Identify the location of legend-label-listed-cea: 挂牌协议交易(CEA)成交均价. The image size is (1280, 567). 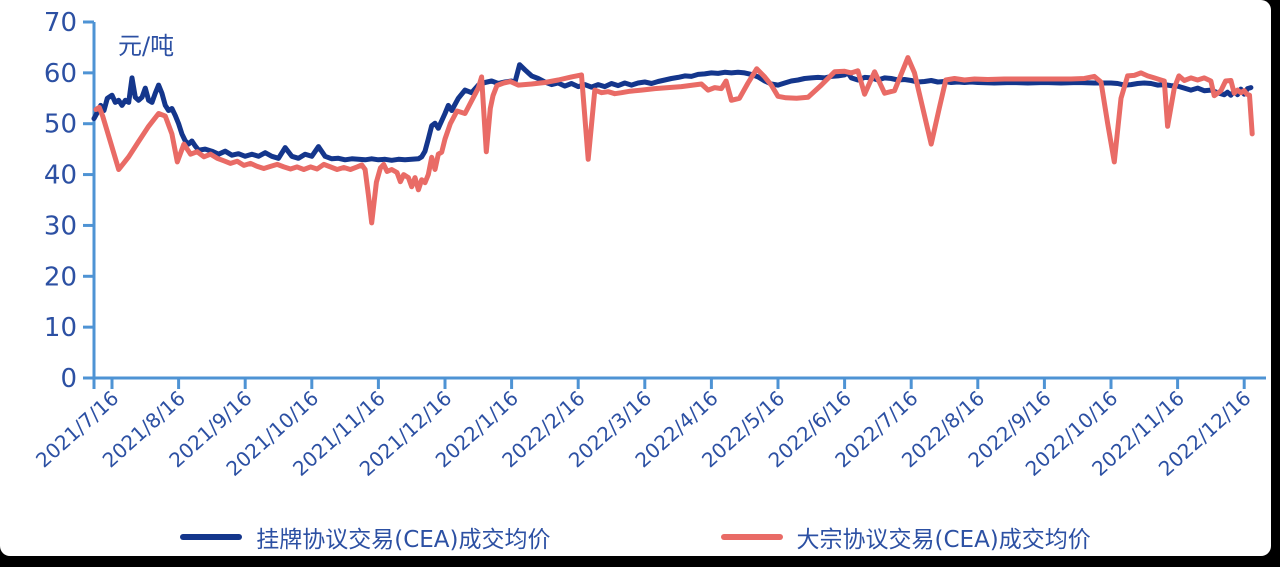
(403, 540).